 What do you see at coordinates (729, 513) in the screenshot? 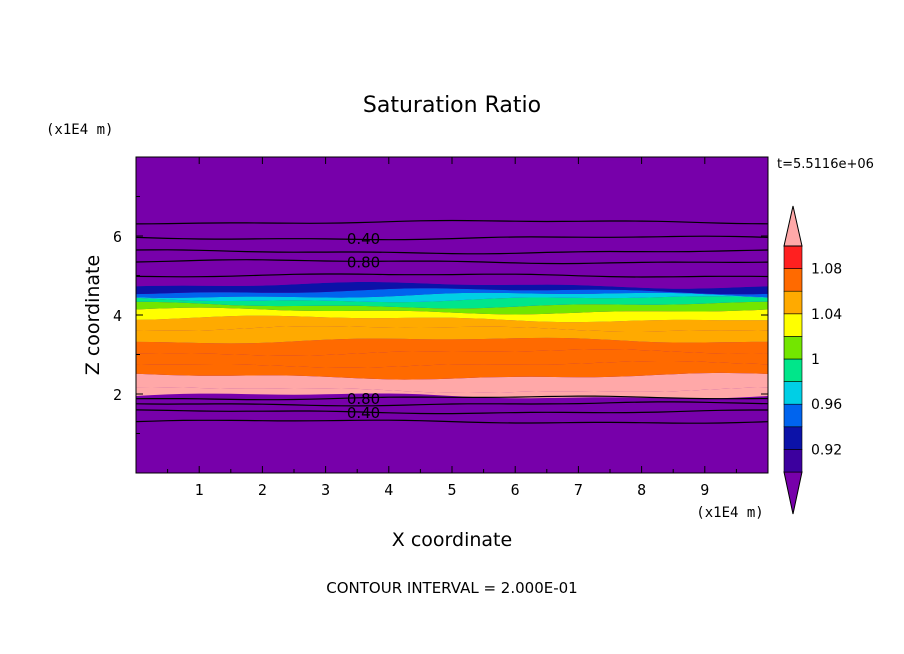
I see `x-unit-label: (x1E4 m)` at bounding box center [729, 513].